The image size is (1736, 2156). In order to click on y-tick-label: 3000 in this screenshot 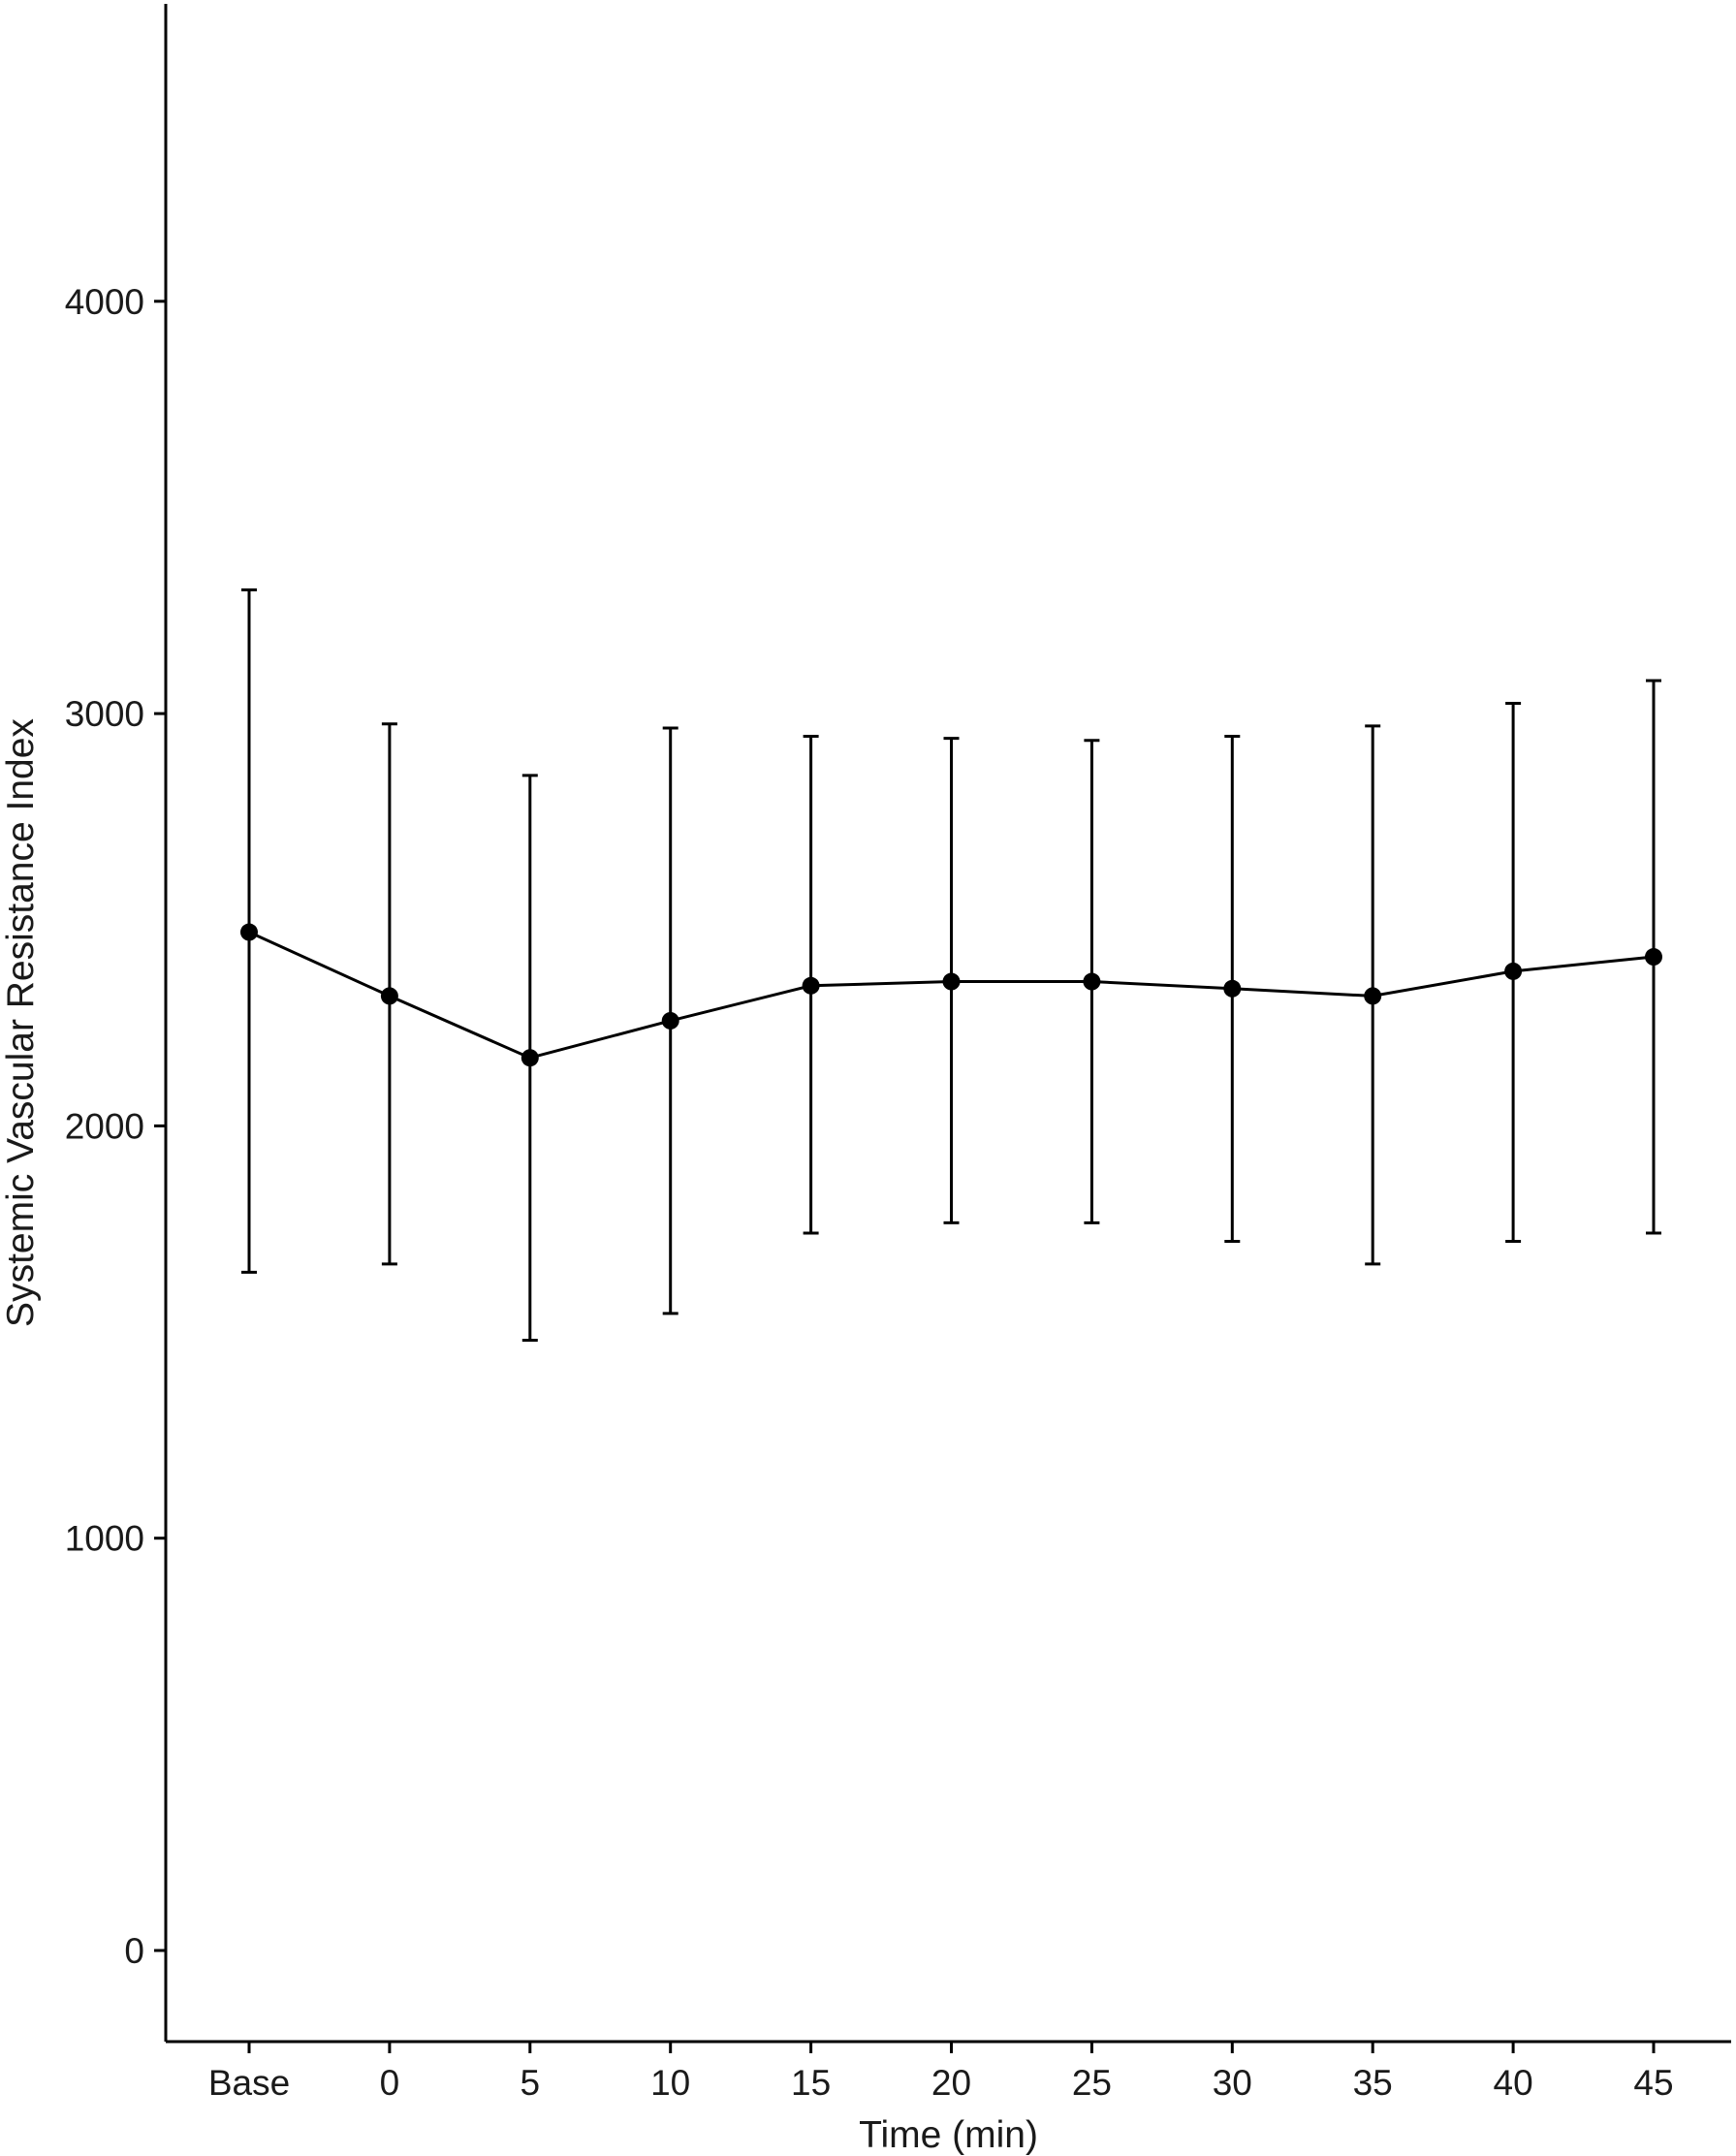, I will do `click(104, 714)`.